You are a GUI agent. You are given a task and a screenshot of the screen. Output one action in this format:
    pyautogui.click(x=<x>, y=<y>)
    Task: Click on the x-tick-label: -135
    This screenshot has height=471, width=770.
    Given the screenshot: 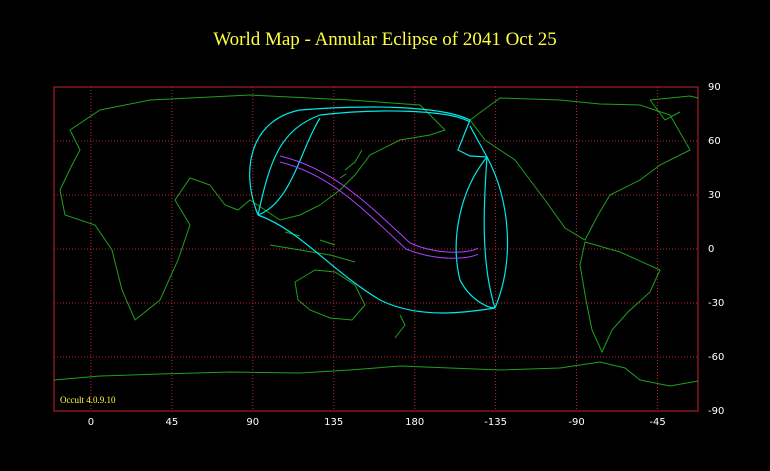 What is the action you would take?
    pyautogui.click(x=495, y=422)
    